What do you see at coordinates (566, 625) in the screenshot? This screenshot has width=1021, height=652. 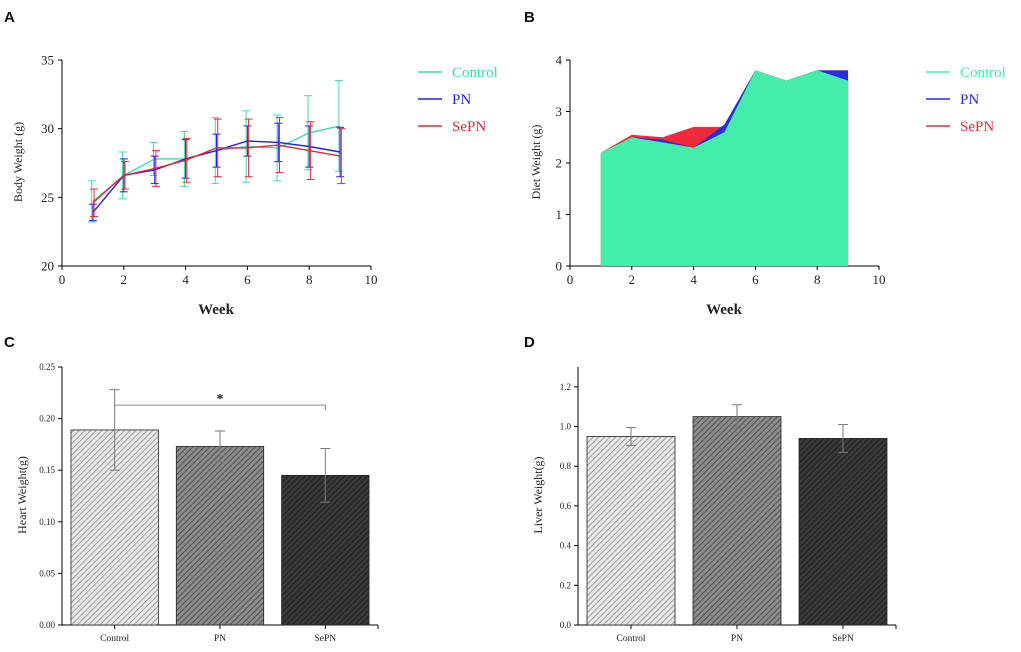 I see `y-tick-label: 0.0` at bounding box center [566, 625].